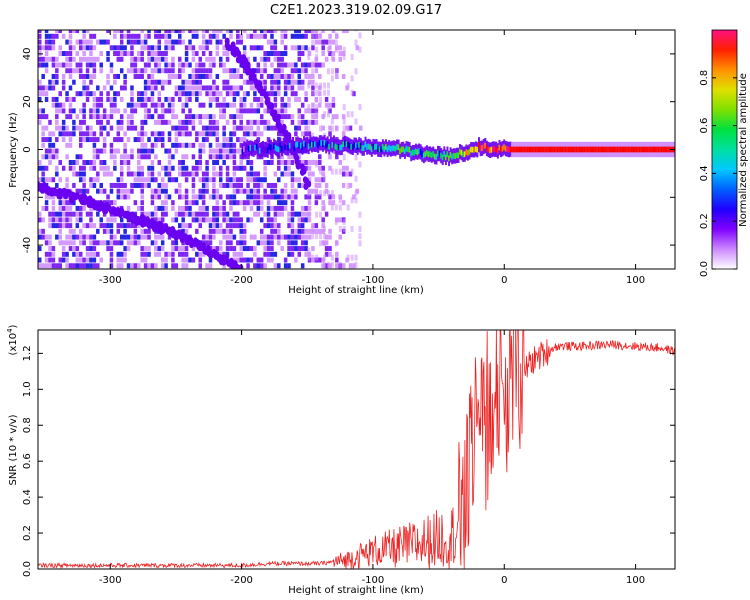  What do you see at coordinates (356, 290) in the screenshot?
I see `heatmap-x-axis-label: Height of straight line (km)` at bounding box center [356, 290].